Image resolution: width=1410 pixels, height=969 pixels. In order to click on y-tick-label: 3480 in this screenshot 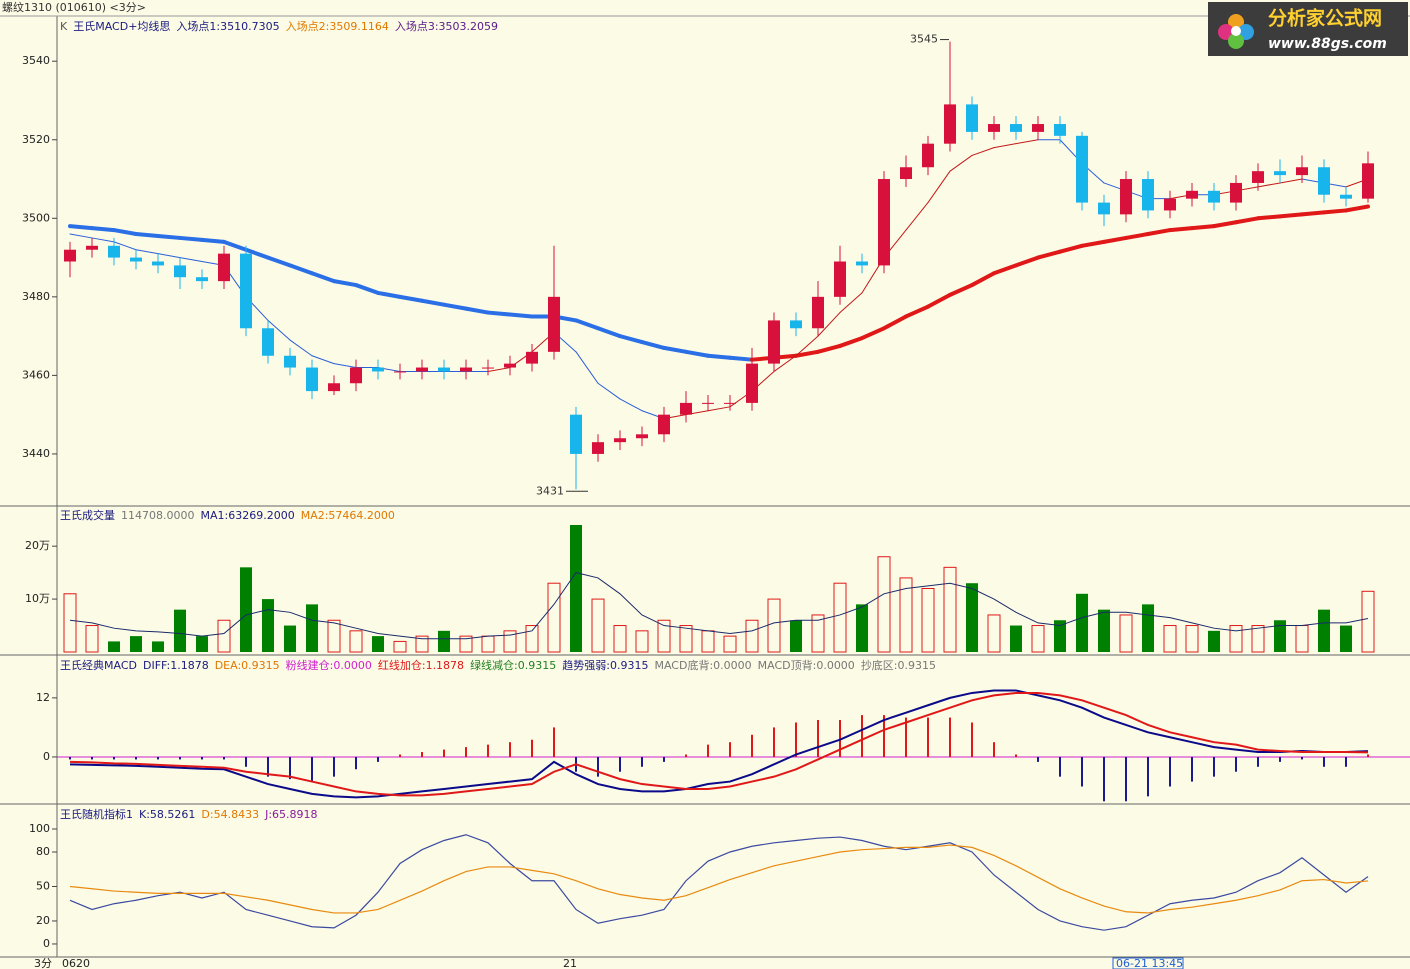, I will do `click(36, 296)`.